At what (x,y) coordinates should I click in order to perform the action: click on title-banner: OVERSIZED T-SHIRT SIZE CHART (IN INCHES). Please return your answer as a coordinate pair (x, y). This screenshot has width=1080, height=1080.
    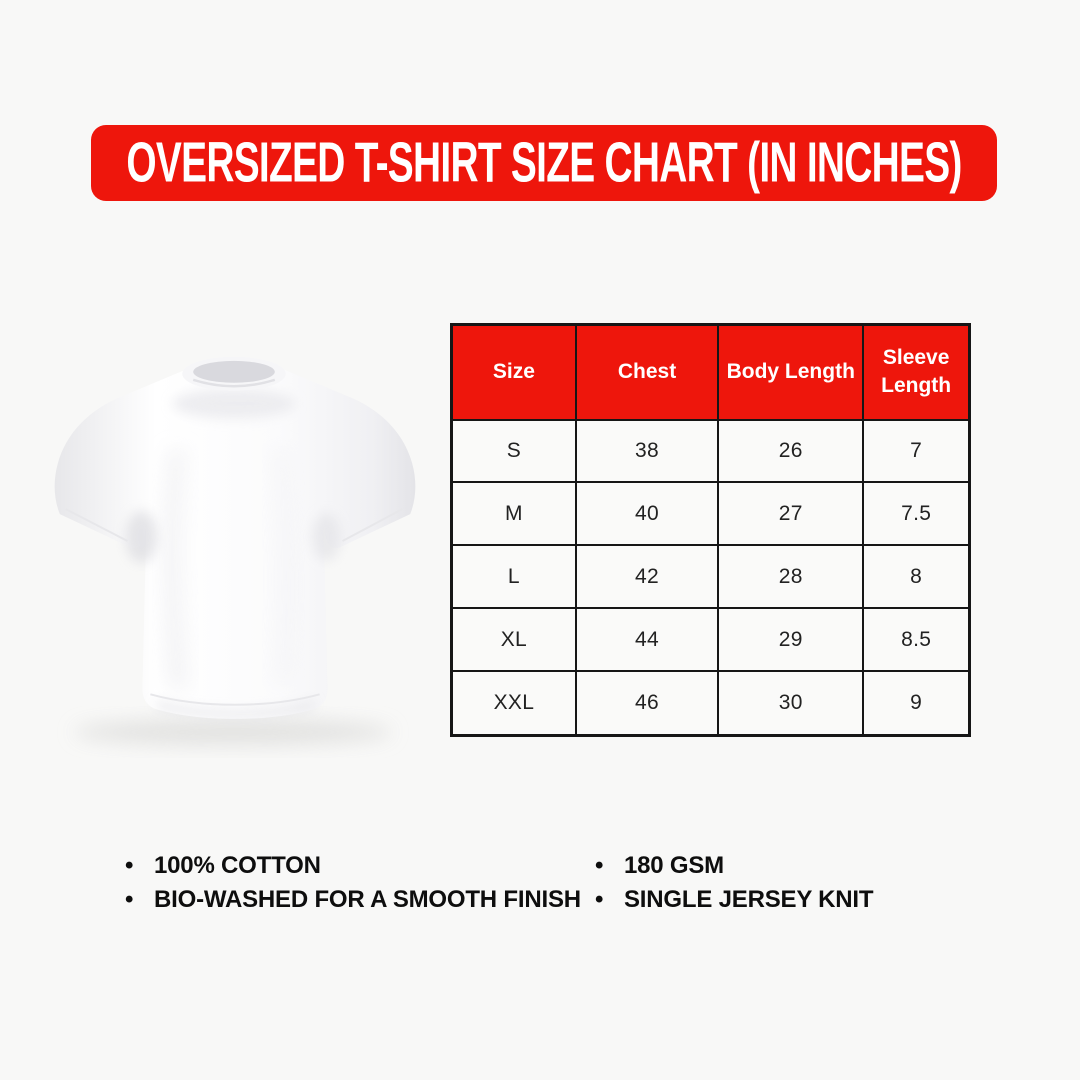
    Looking at the image, I should click on (544, 163).